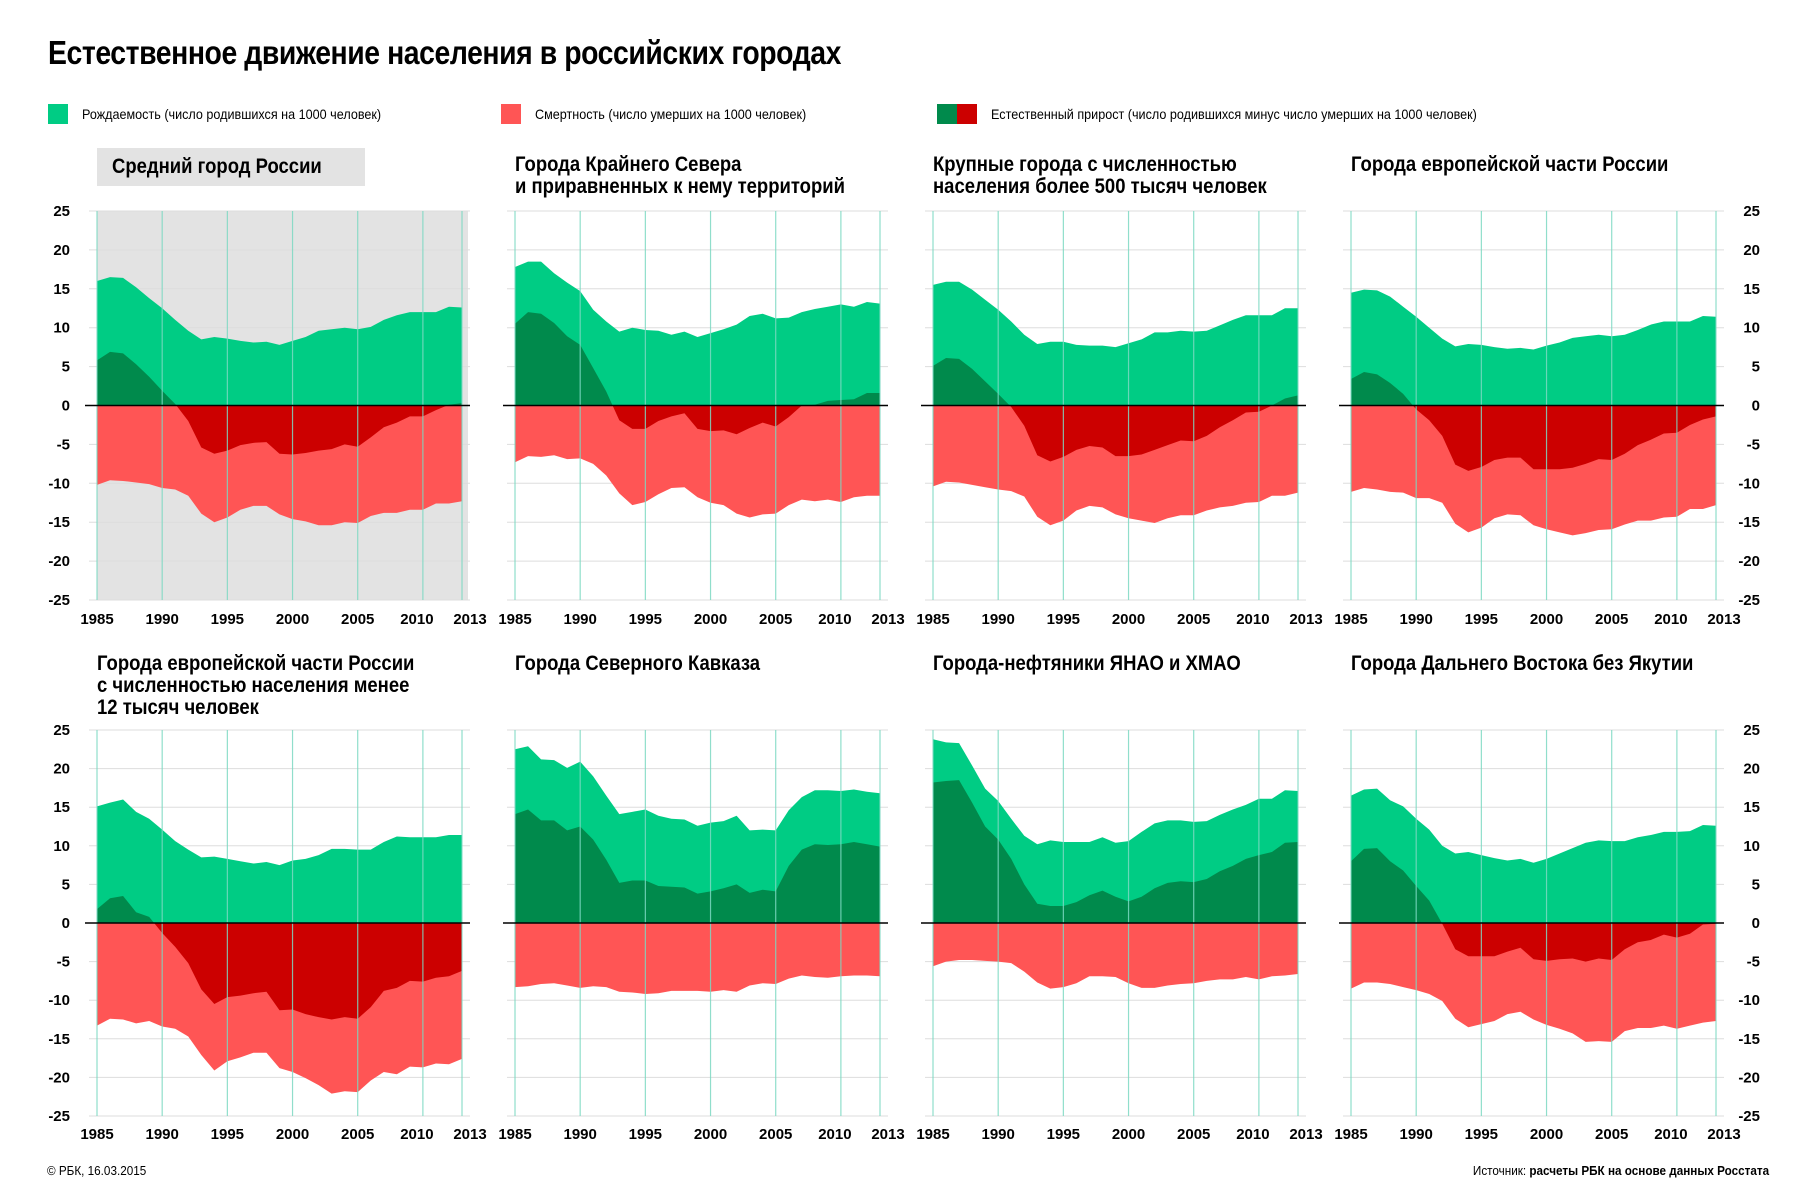  What do you see at coordinates (1085, 164) in the screenshot?
I see `panel-title-2-line-0: Крупные города с численностью` at bounding box center [1085, 164].